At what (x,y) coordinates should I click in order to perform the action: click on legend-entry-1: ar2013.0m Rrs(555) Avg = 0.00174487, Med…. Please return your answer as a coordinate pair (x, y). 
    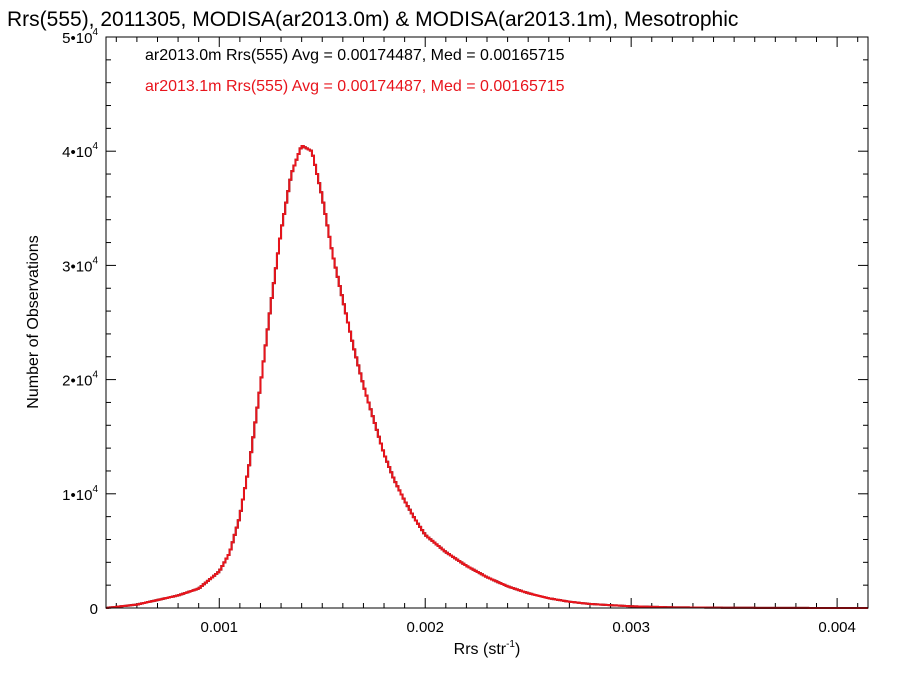
    Looking at the image, I should click on (355, 55).